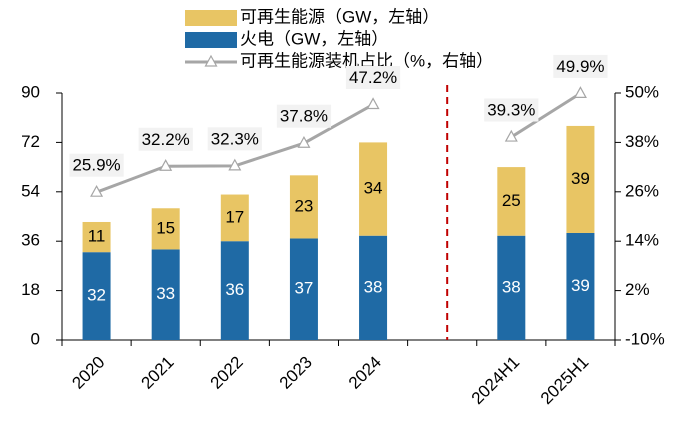 This screenshot has width=698, height=421. Describe the element at coordinates (227, 373) in the screenshot. I see `x-tick-label: 2022` at that location.